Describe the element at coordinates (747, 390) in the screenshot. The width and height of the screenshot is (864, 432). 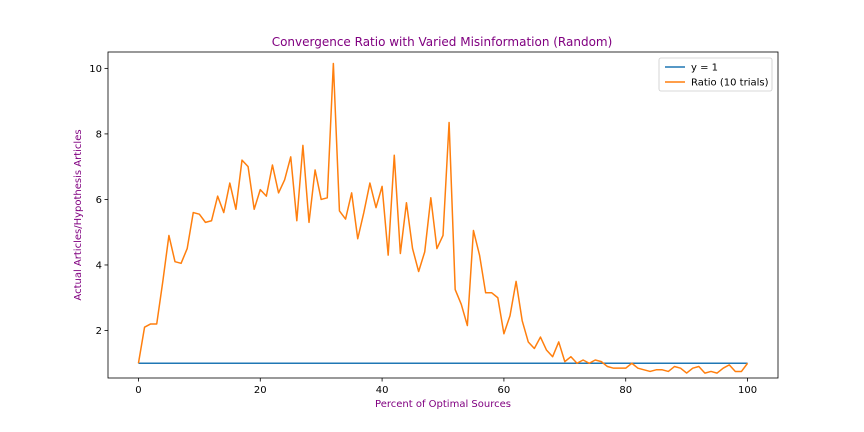
I see `x-tick-label: 100` at that location.